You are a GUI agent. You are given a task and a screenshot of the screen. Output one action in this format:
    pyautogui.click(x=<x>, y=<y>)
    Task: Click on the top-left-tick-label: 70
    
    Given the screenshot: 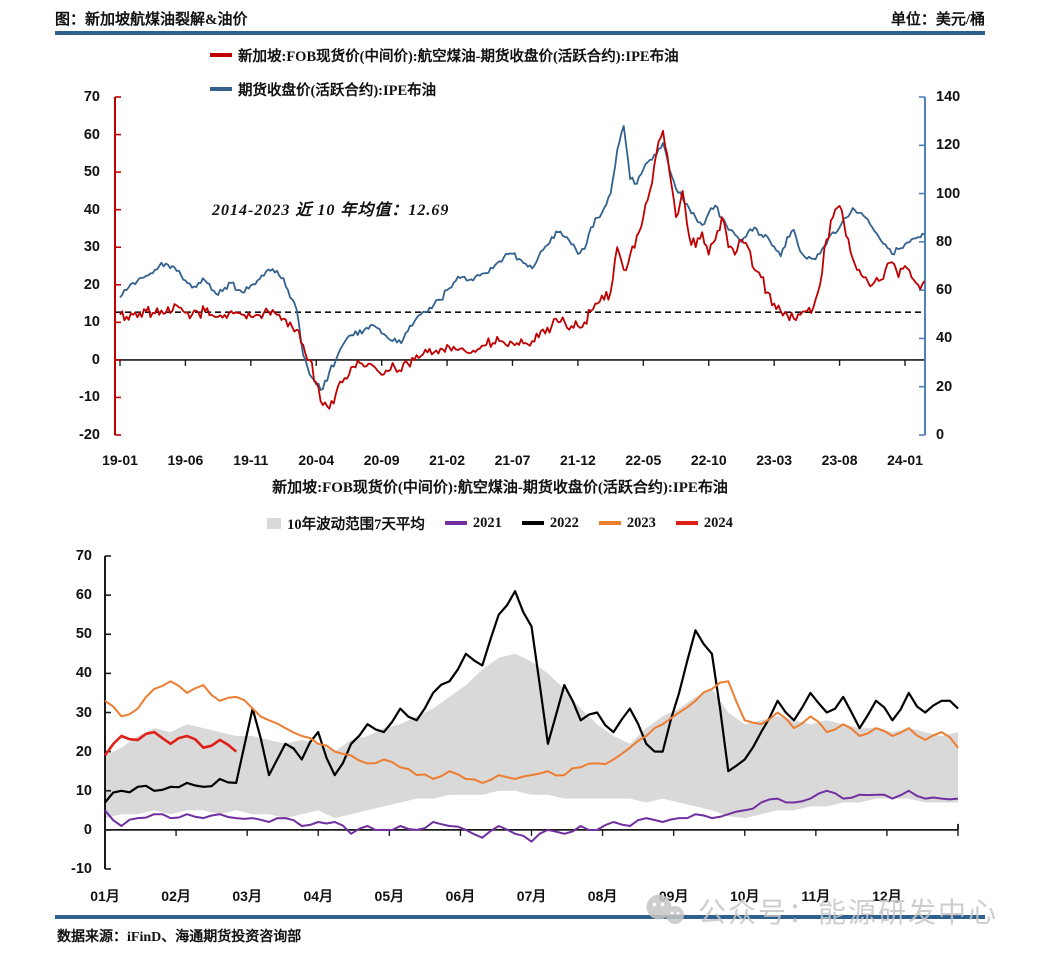 What is the action you would take?
    pyautogui.click(x=91, y=97)
    